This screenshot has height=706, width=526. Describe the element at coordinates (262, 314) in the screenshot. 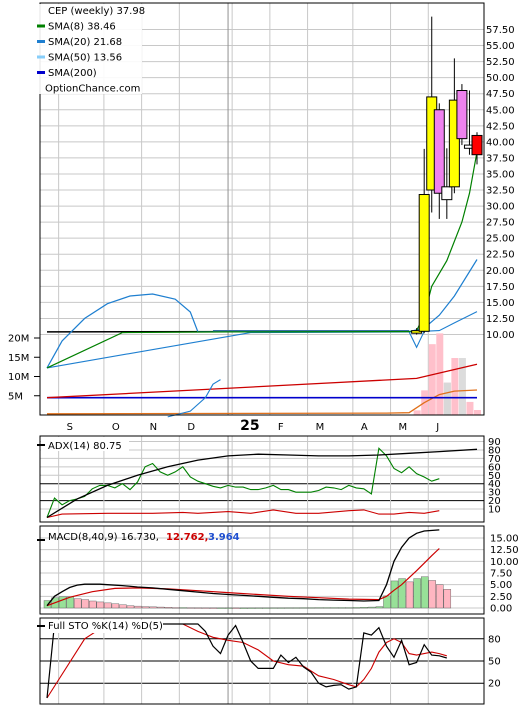

I see `sma20-line` at that location.